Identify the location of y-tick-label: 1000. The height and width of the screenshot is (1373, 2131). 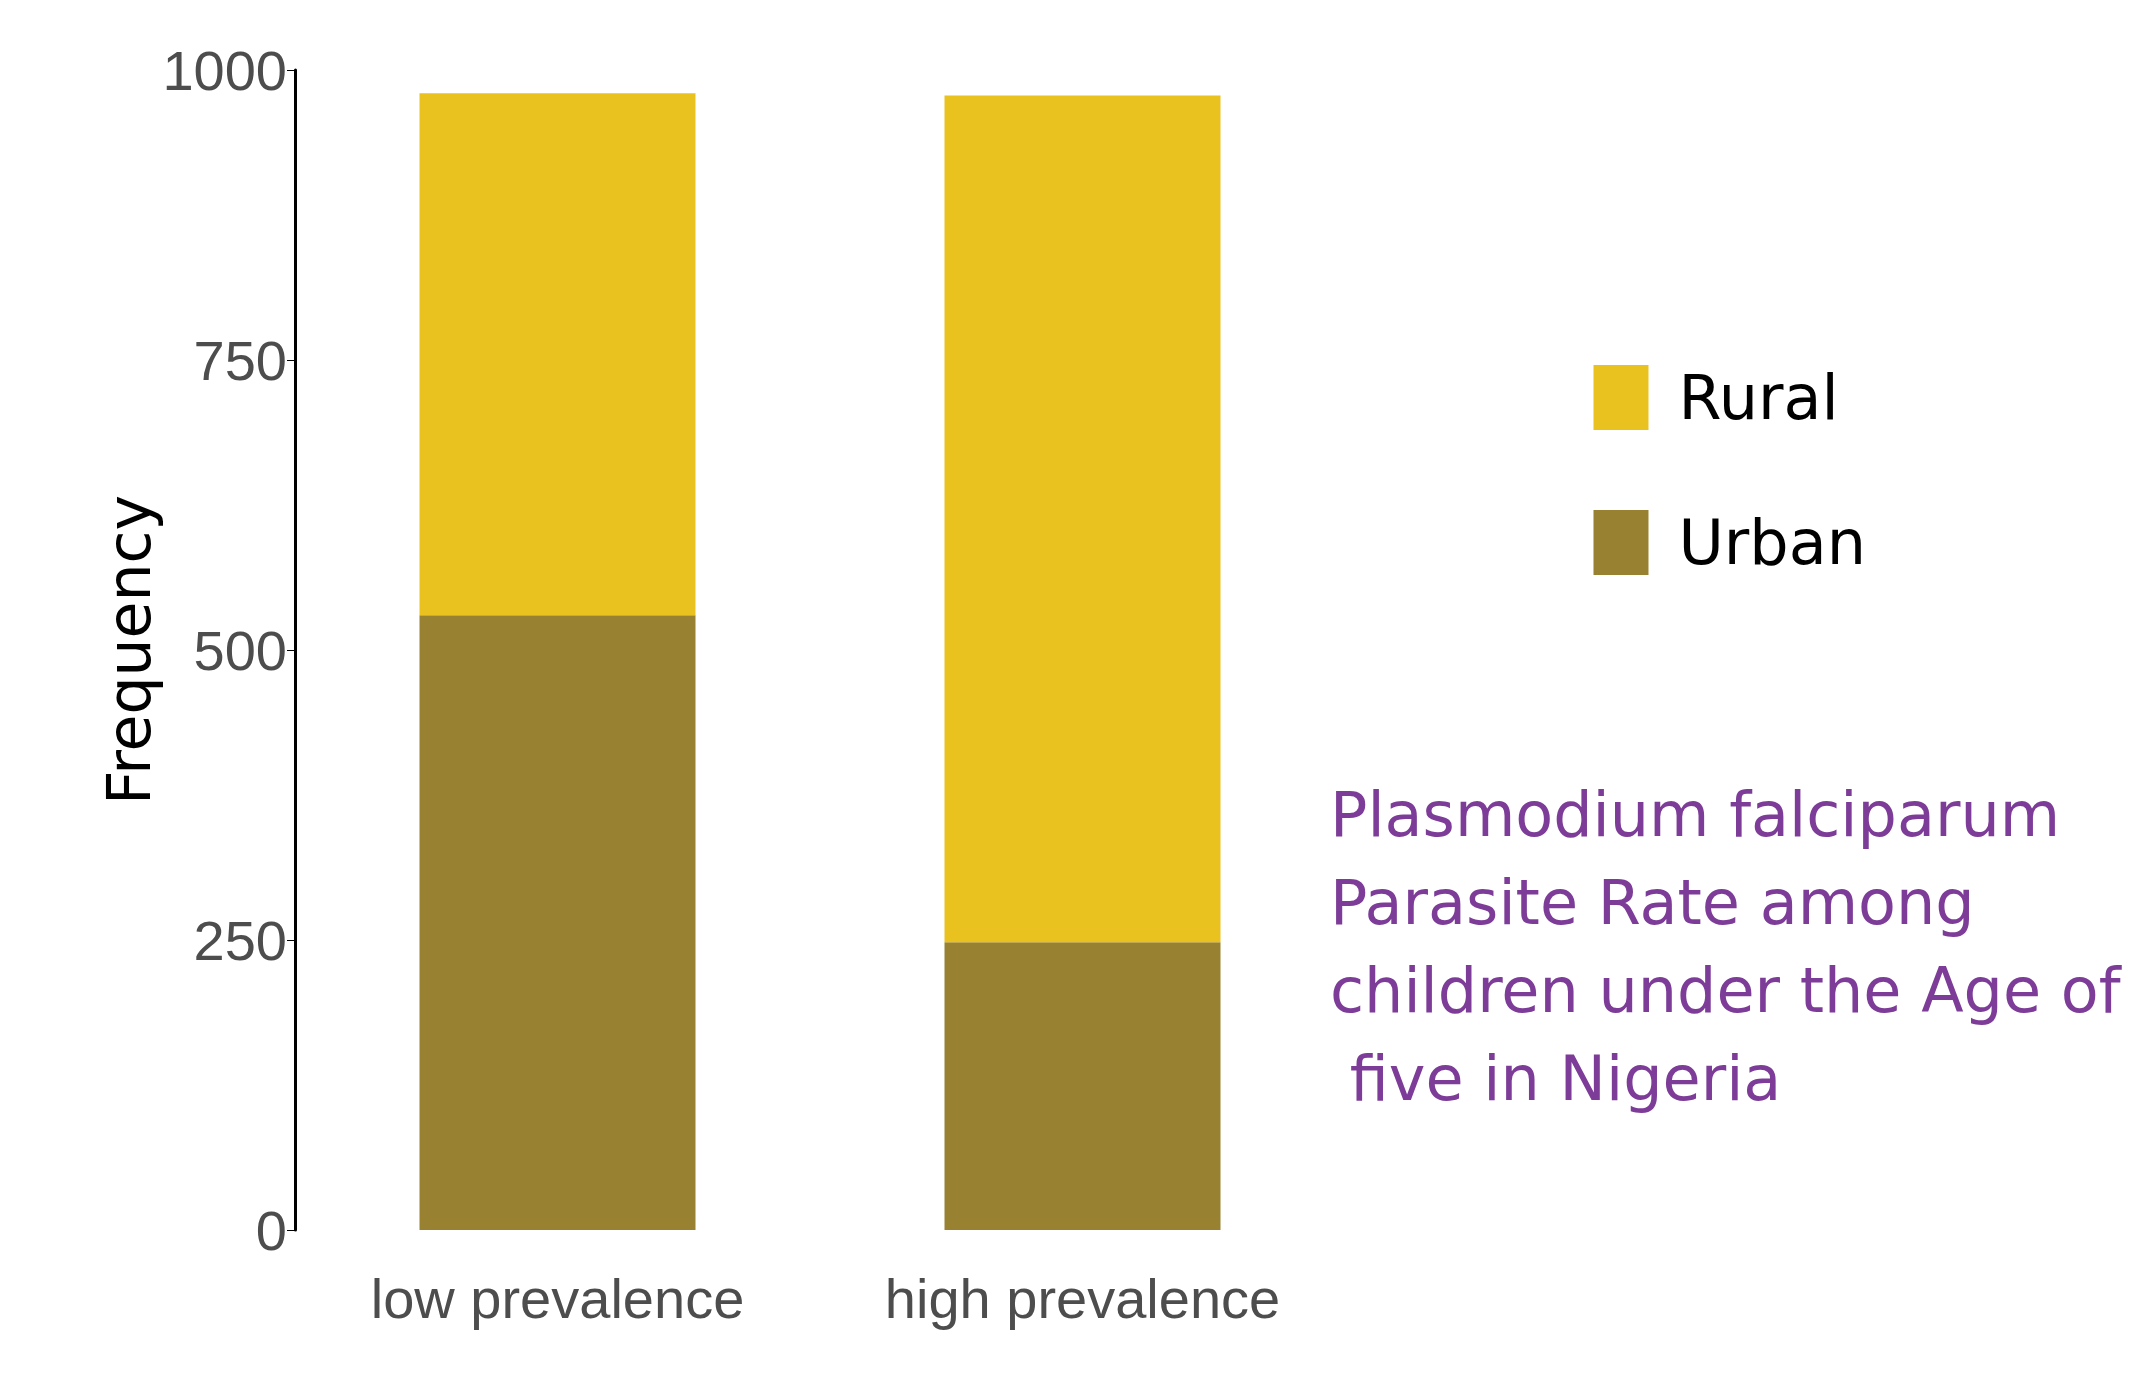
(224, 70).